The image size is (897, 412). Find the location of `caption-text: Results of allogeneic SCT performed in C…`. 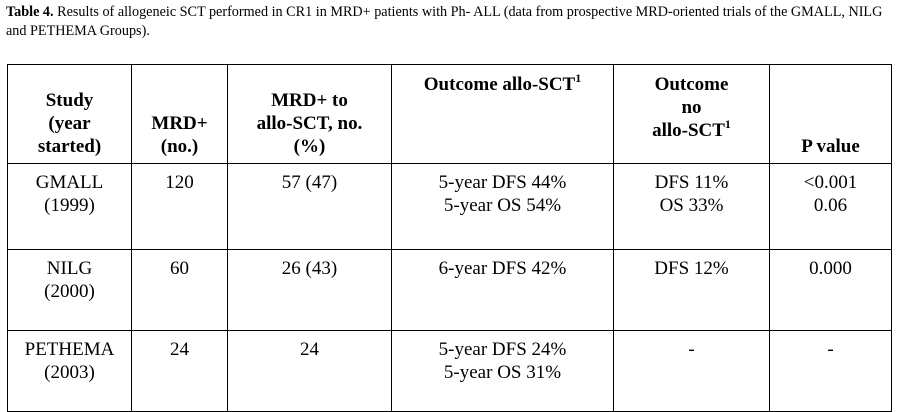

caption-text: Results of allogeneic SCT performed in C… is located at coordinates (444, 21).